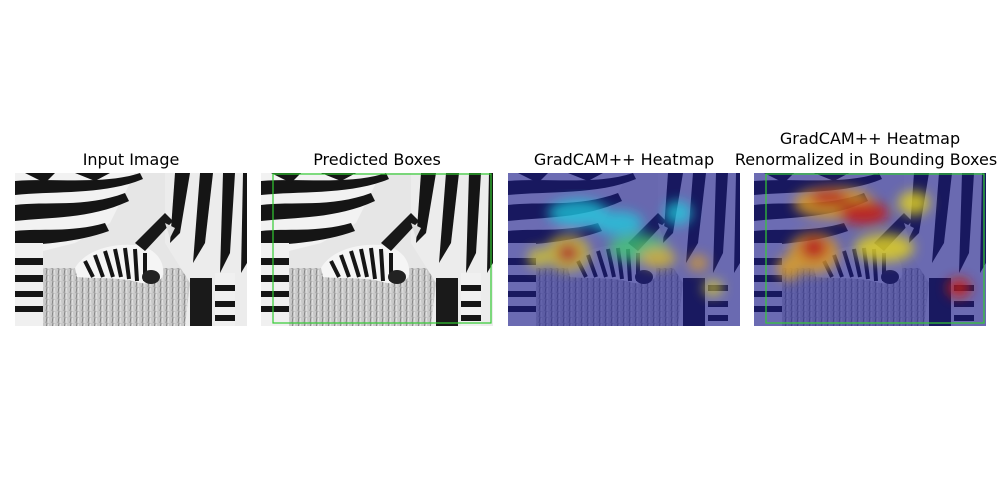  What do you see at coordinates (377, 159) in the screenshot?
I see `panel-title-predicted-boxes: Predicted Boxes` at bounding box center [377, 159].